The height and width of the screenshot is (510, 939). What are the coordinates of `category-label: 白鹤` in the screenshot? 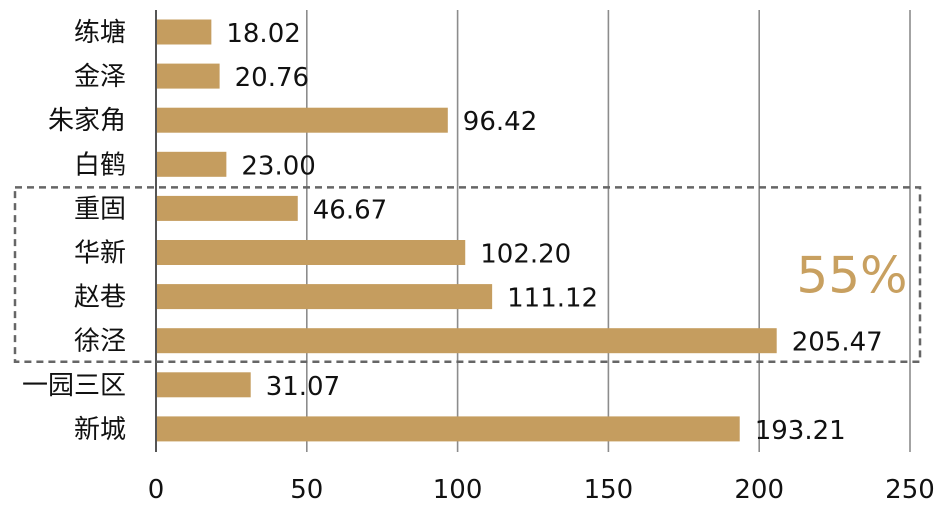 It's located at (100, 165).